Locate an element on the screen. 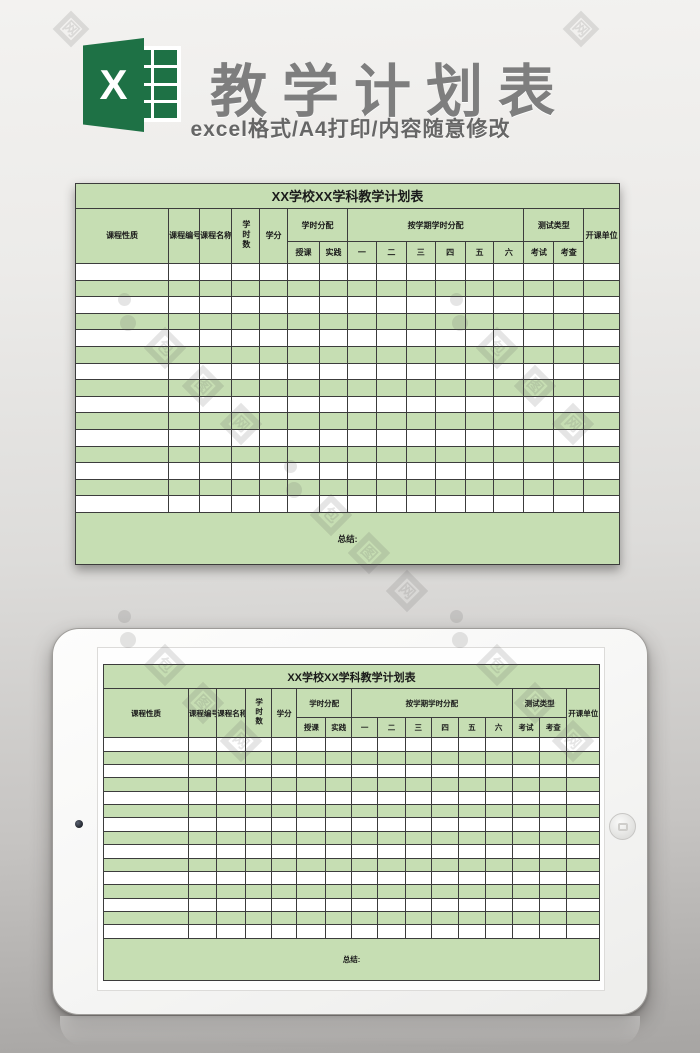 The image size is (700, 1053). summary-label: 总结: is located at coordinates (347, 538).